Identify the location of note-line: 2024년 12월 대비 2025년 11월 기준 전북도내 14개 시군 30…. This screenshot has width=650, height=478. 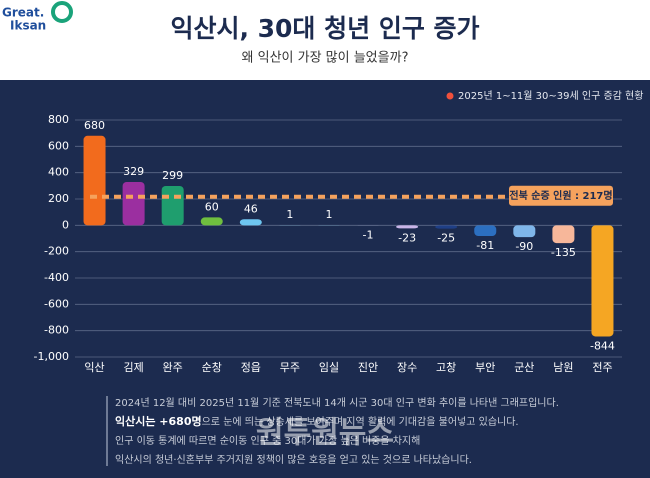
(337, 402).